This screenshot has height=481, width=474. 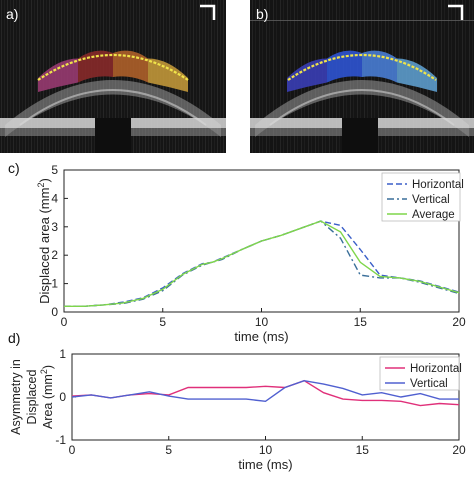 What do you see at coordinates (54, 255) in the screenshot?
I see `y-tick-label: 2` at bounding box center [54, 255].